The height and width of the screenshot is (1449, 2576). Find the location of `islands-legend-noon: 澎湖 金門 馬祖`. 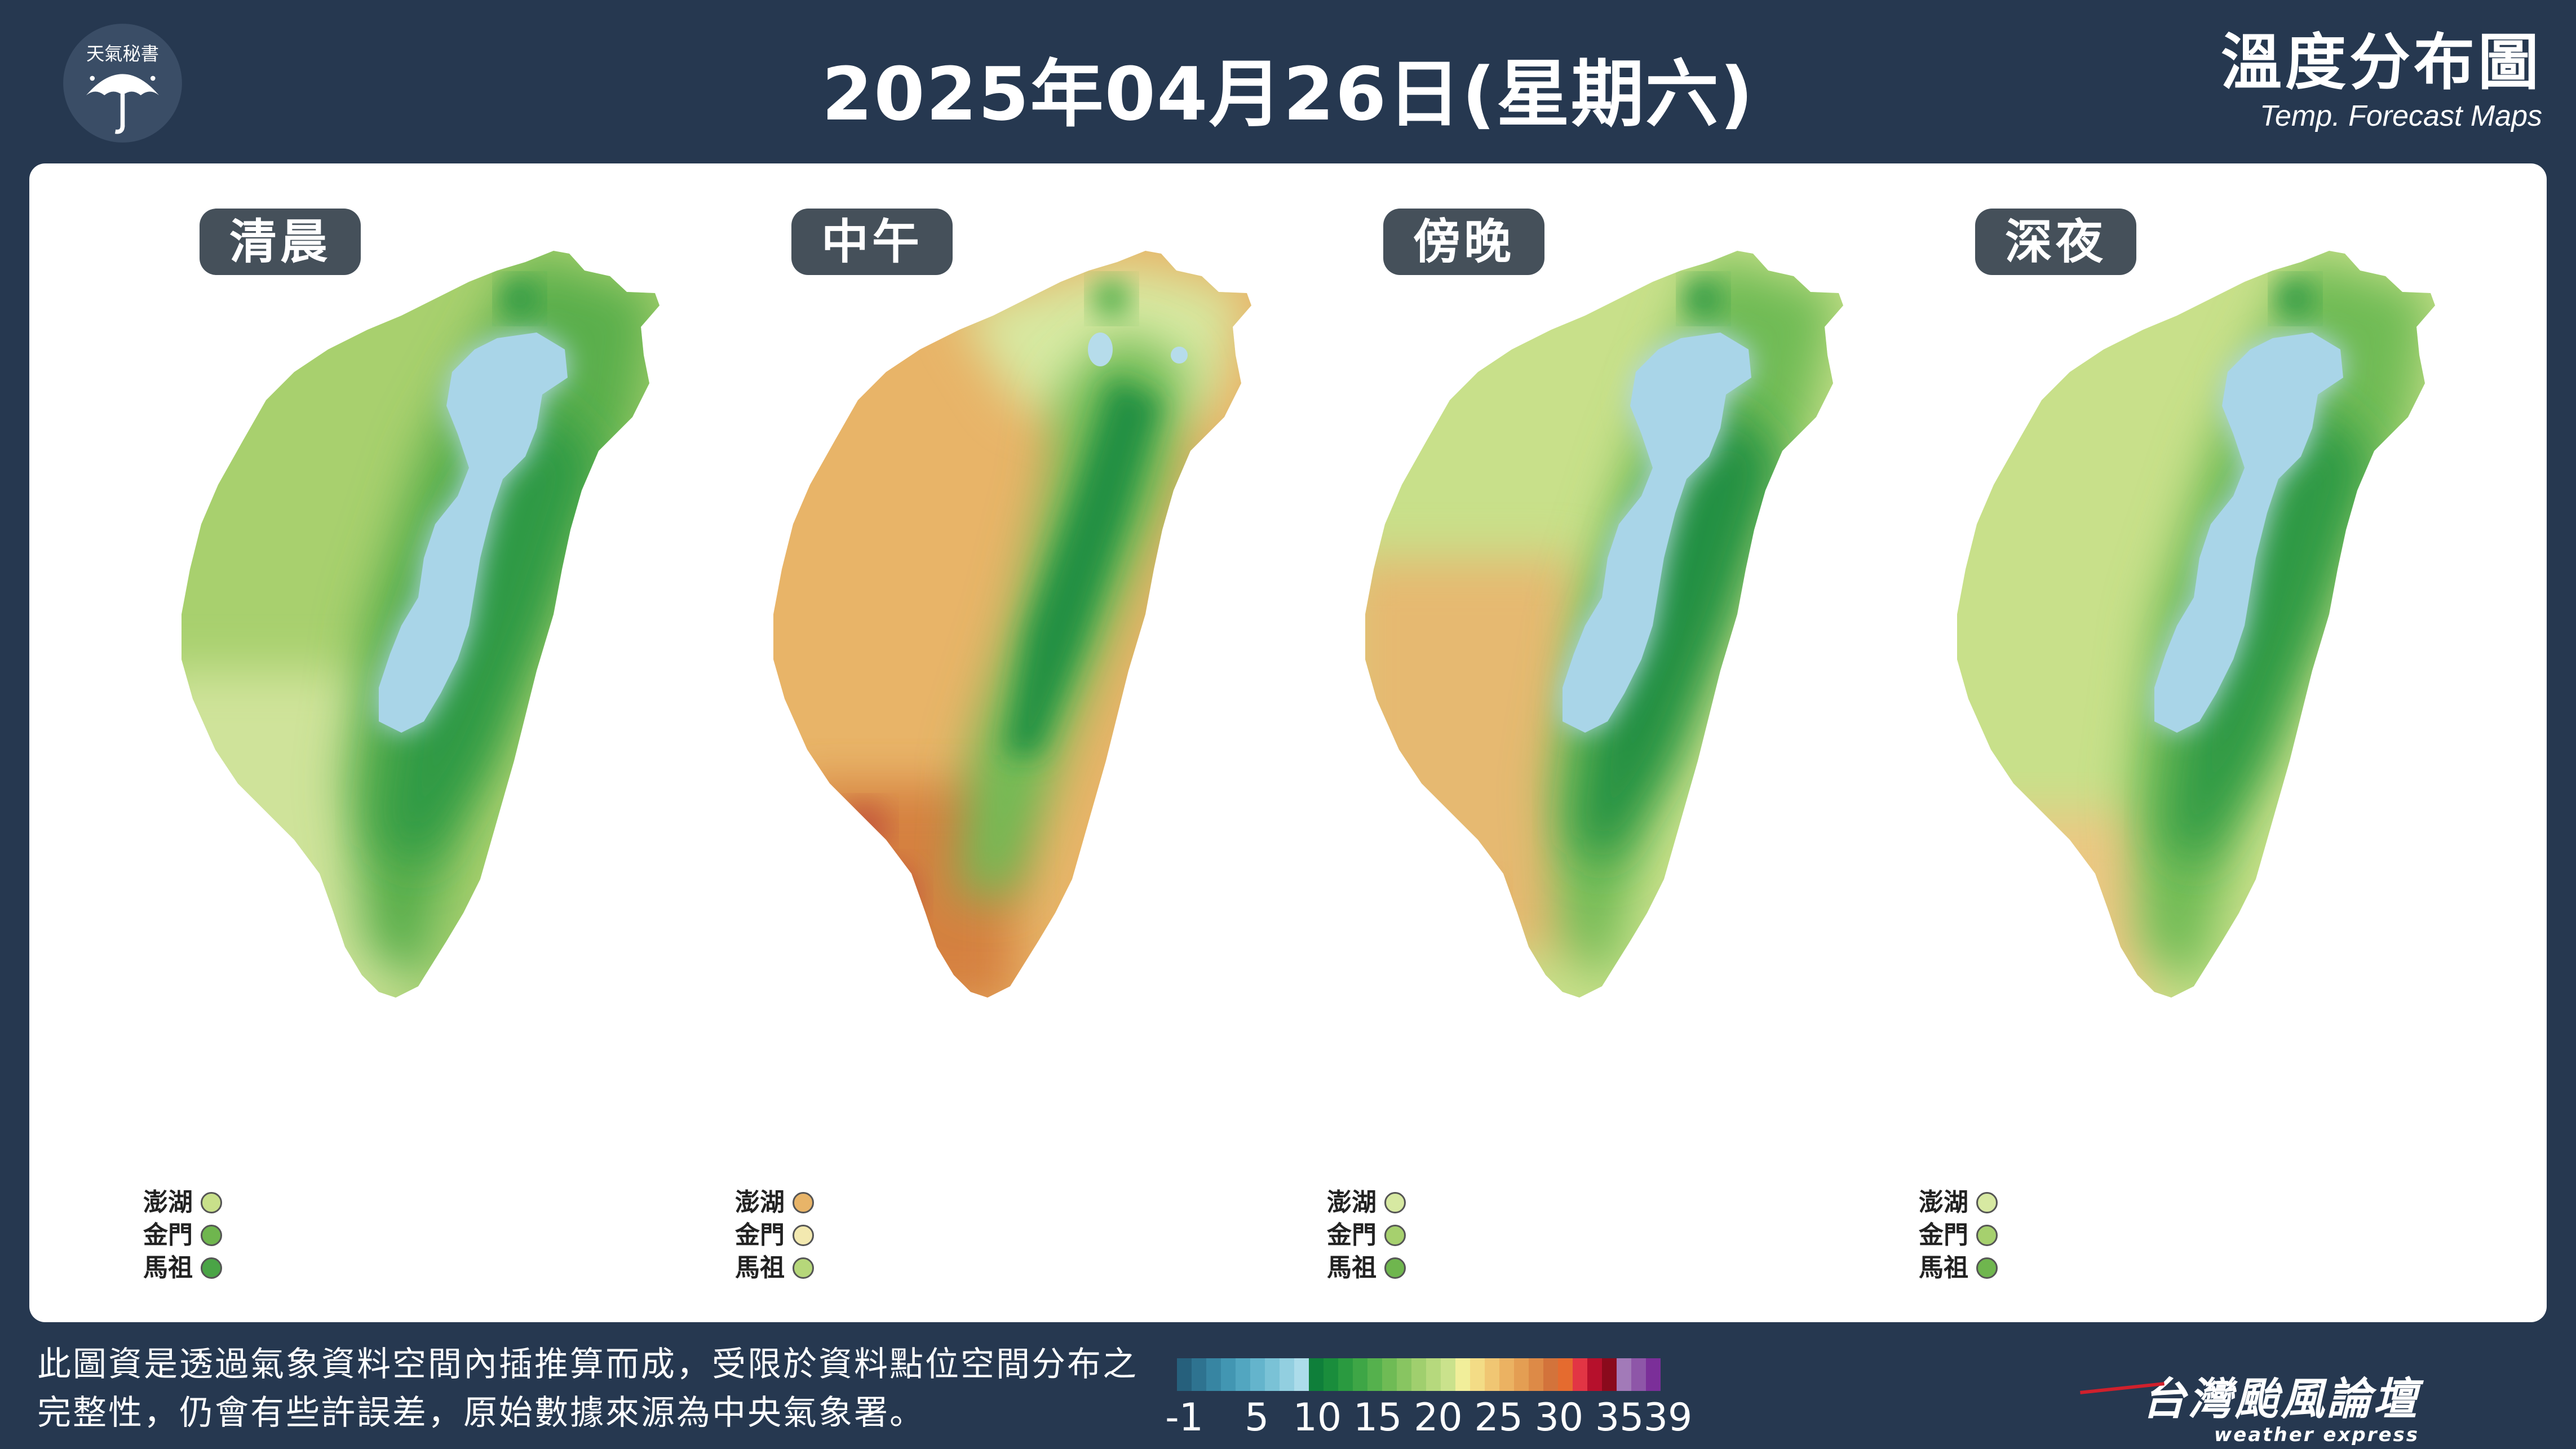

islands-legend-noon: 澎湖 金門 馬祖 is located at coordinates (774, 1235).